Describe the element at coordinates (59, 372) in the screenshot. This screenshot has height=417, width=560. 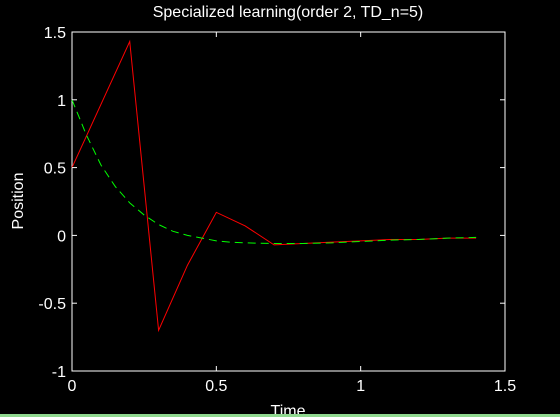
I see `y-tick-label: -1` at that location.